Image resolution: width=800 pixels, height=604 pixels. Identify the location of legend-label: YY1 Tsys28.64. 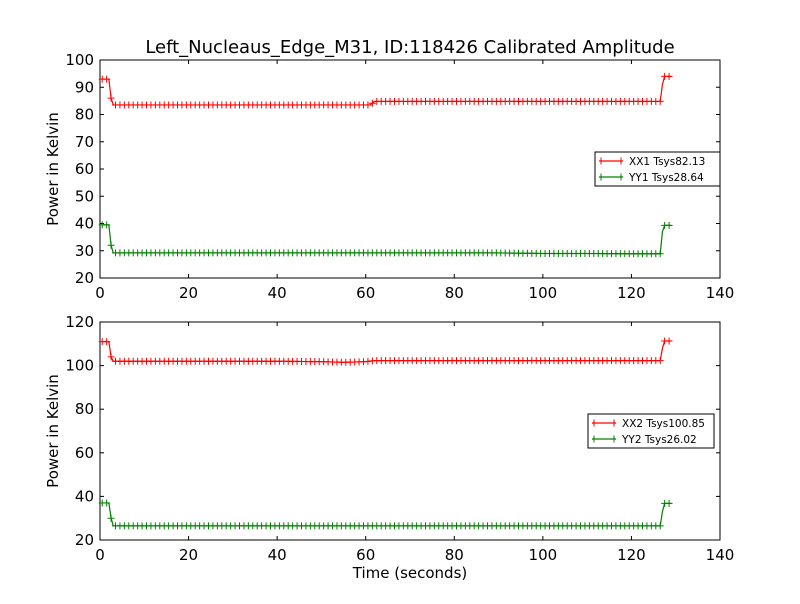
(666, 178).